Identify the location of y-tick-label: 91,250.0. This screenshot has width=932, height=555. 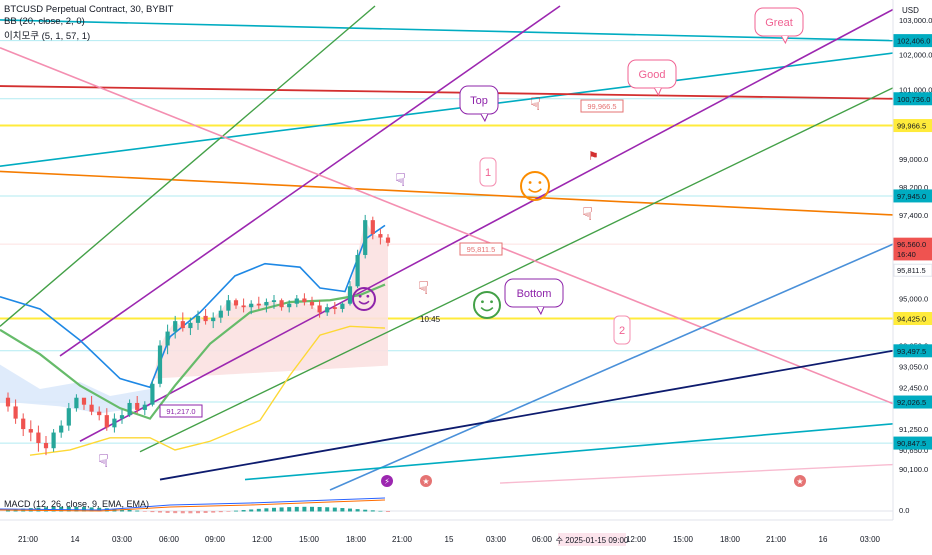
(913, 429).